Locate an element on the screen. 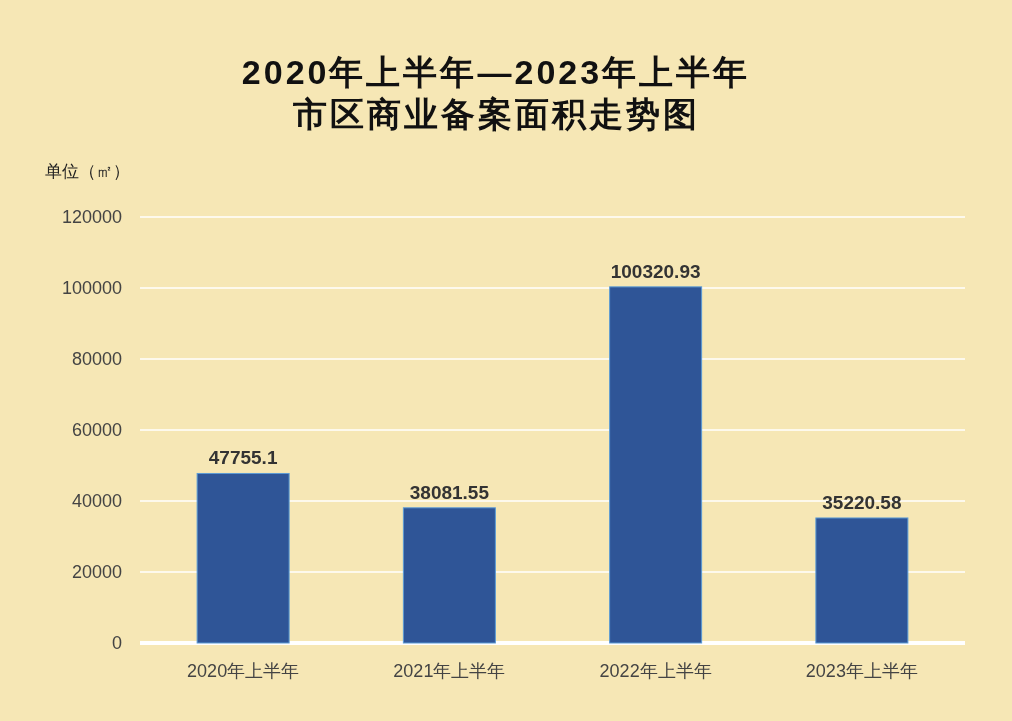 The width and height of the screenshot is (1012, 721). y-tick-label: 40000 is located at coordinates (96, 501).